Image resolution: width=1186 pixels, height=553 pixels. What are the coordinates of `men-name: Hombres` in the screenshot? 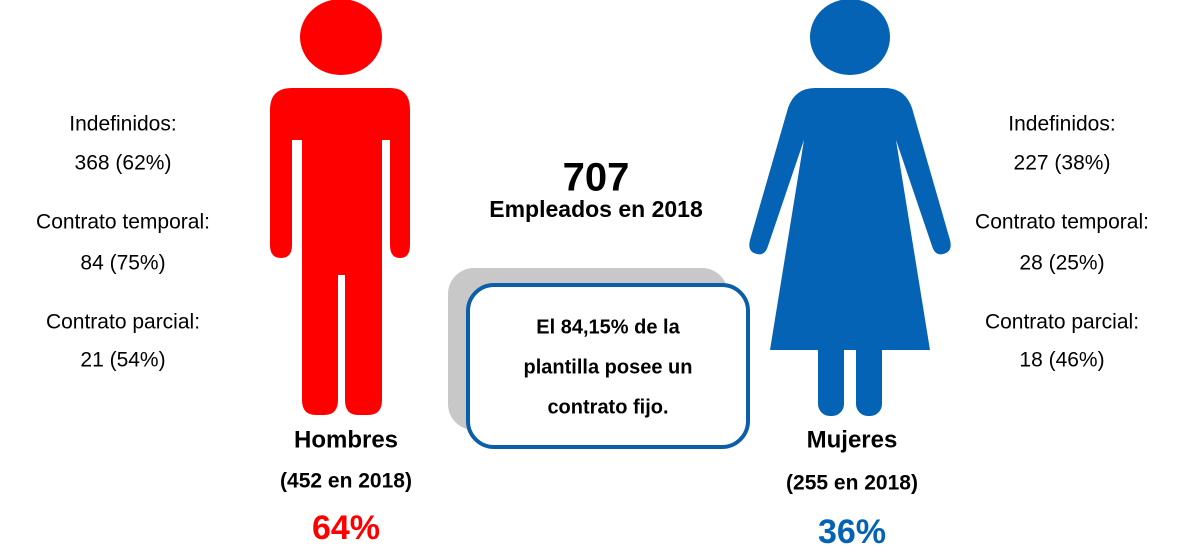 It's located at (346, 439).